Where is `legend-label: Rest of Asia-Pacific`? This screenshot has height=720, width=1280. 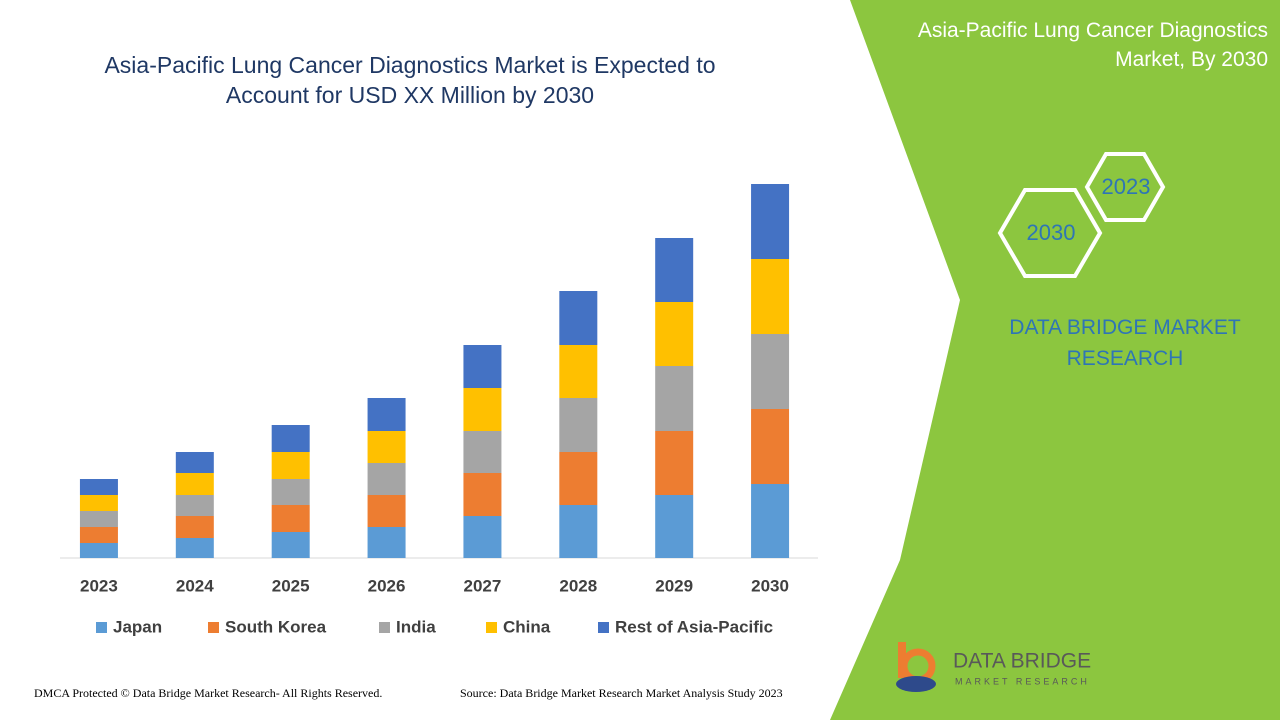
legend-label: Rest of Asia-Pacific is located at coordinates (694, 626).